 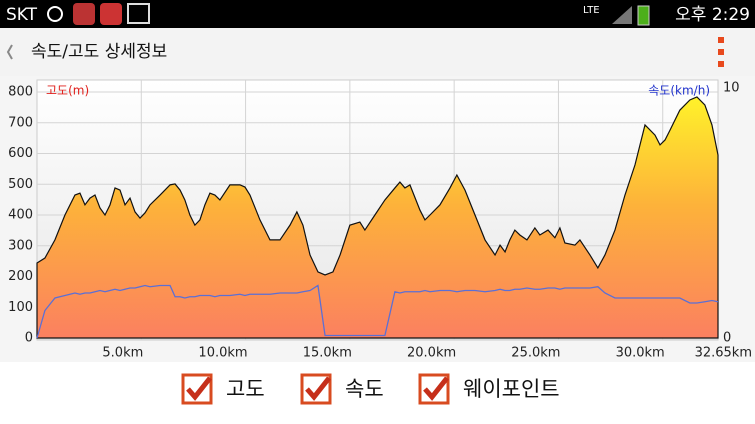 What do you see at coordinates (723, 353) in the screenshot?
I see `x-tick-label: 32.65km` at bounding box center [723, 353].